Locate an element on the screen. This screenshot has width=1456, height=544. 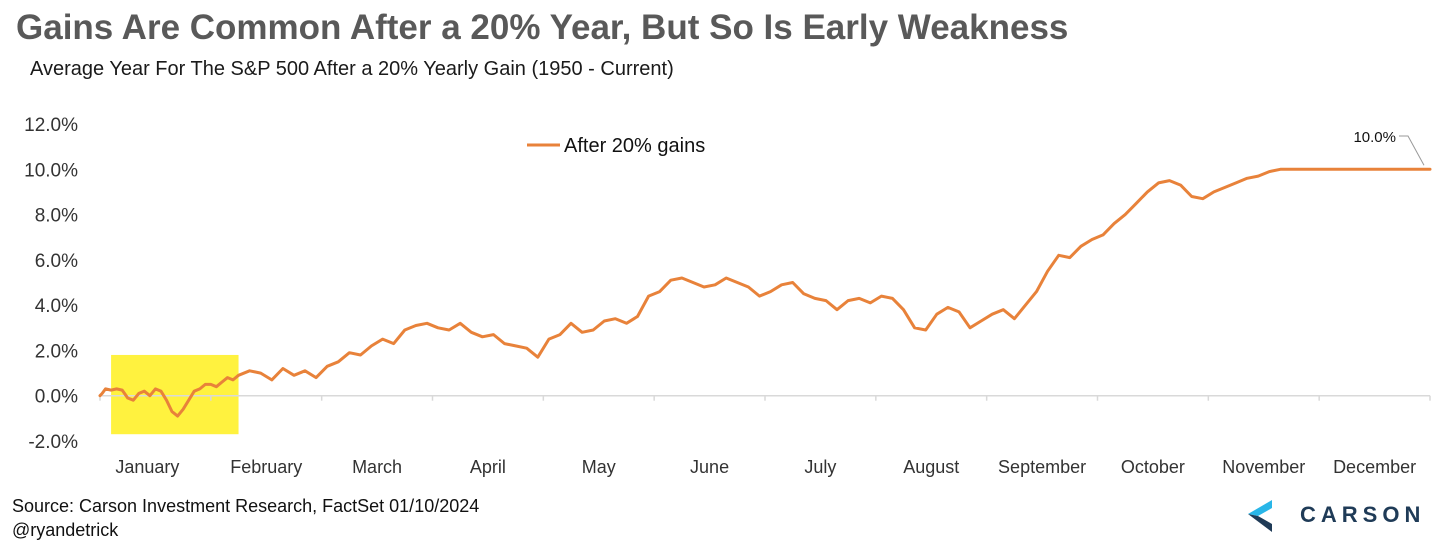
x-tick-label: February is located at coordinates (266, 467).